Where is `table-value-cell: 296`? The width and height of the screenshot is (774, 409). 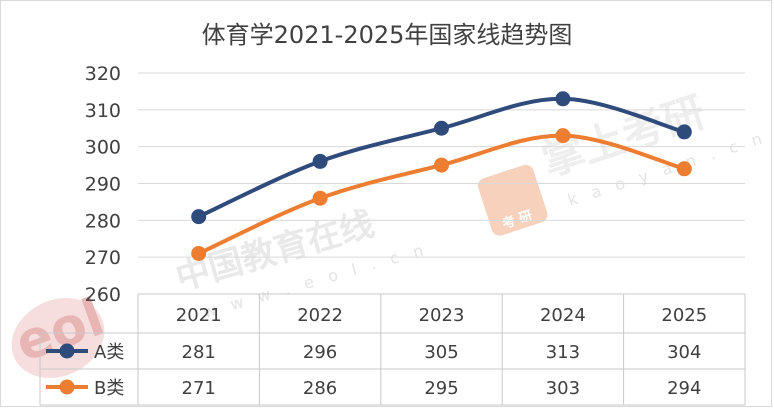
table-value-cell: 296 is located at coordinates (320, 352).